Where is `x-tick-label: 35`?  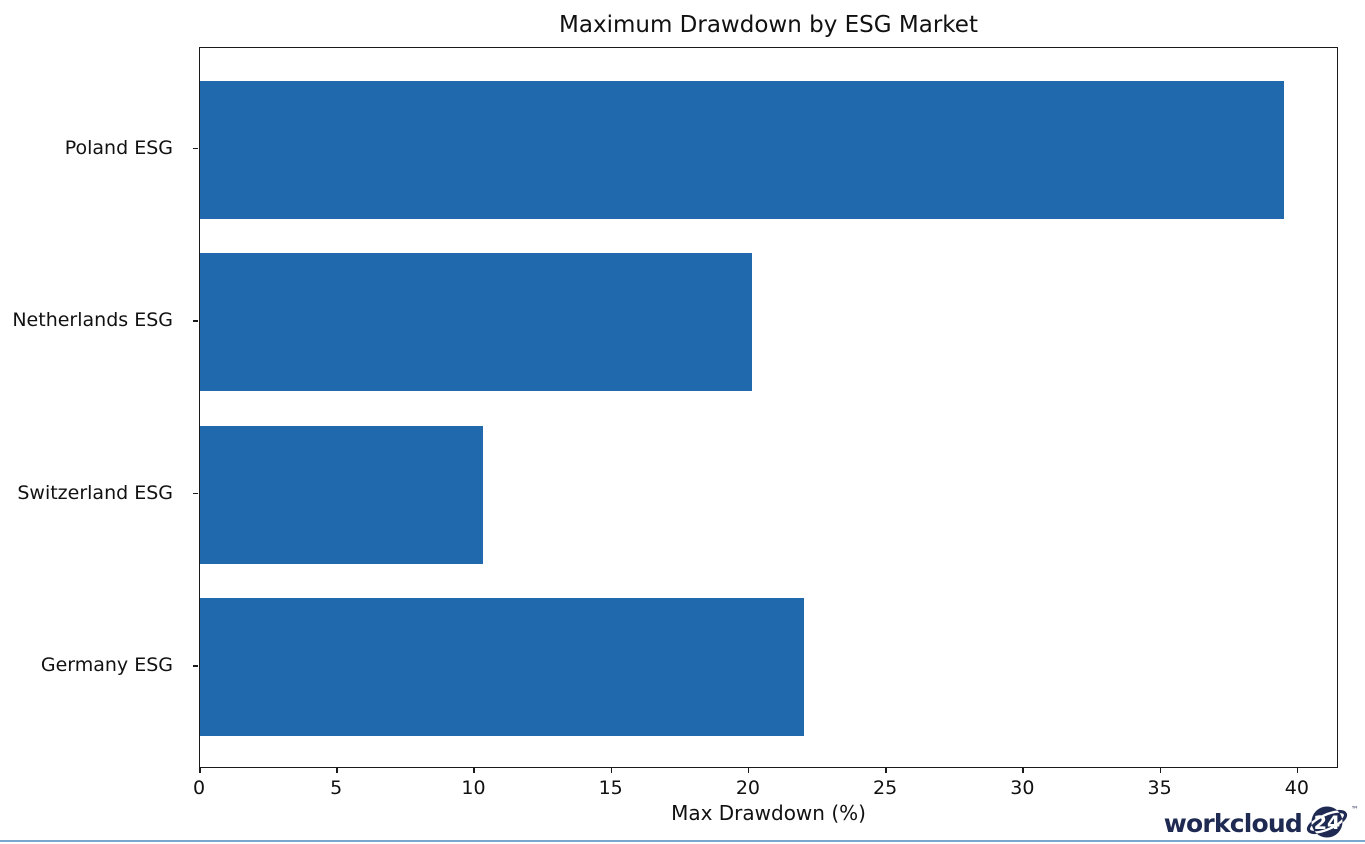 x-tick-label: 35 is located at coordinates (1159, 788).